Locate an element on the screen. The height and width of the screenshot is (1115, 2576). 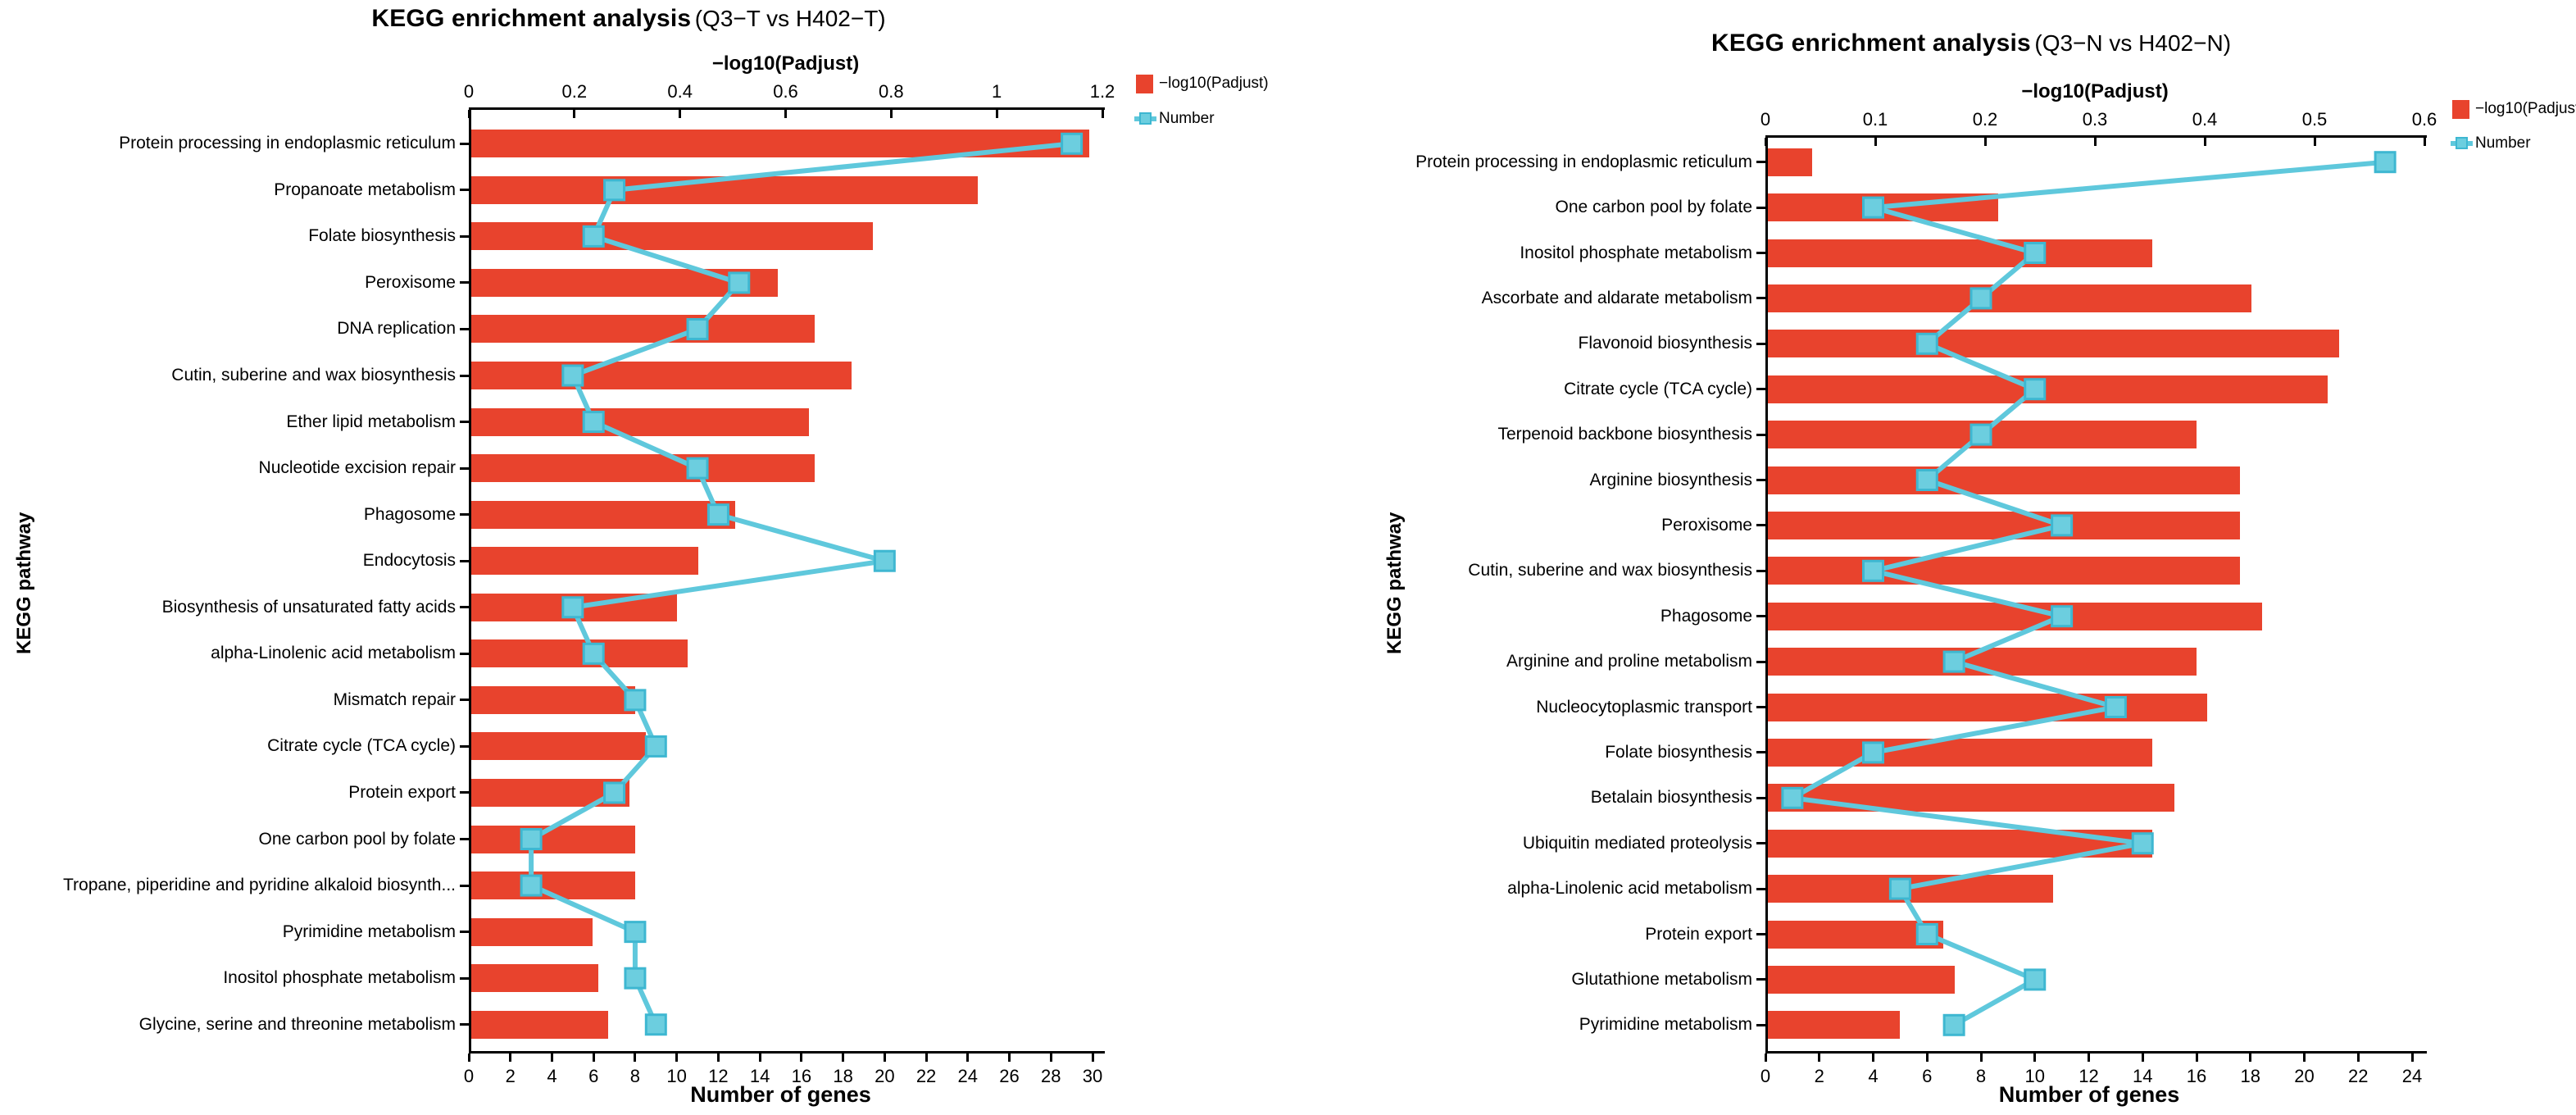
panel-left-title-main: KEGG enrichment analysis is located at coordinates (531, 18).